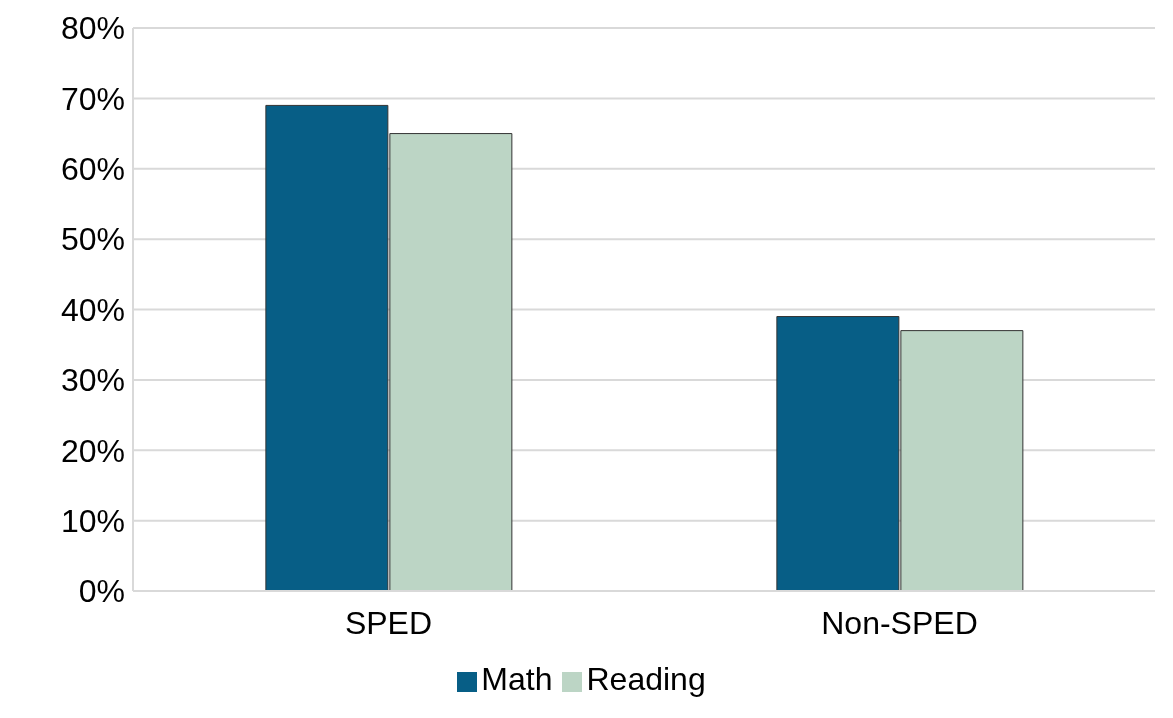 This screenshot has width=1173, height=718. I want to click on y-tick-label: 10%, so click(92, 520).